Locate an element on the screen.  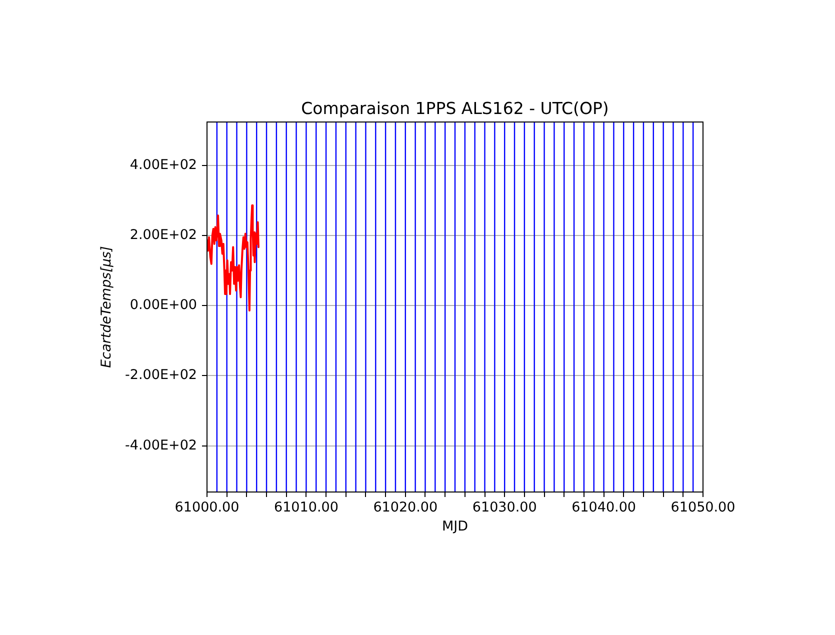
y-tick-label: 0.00E+00 is located at coordinates (163, 305).